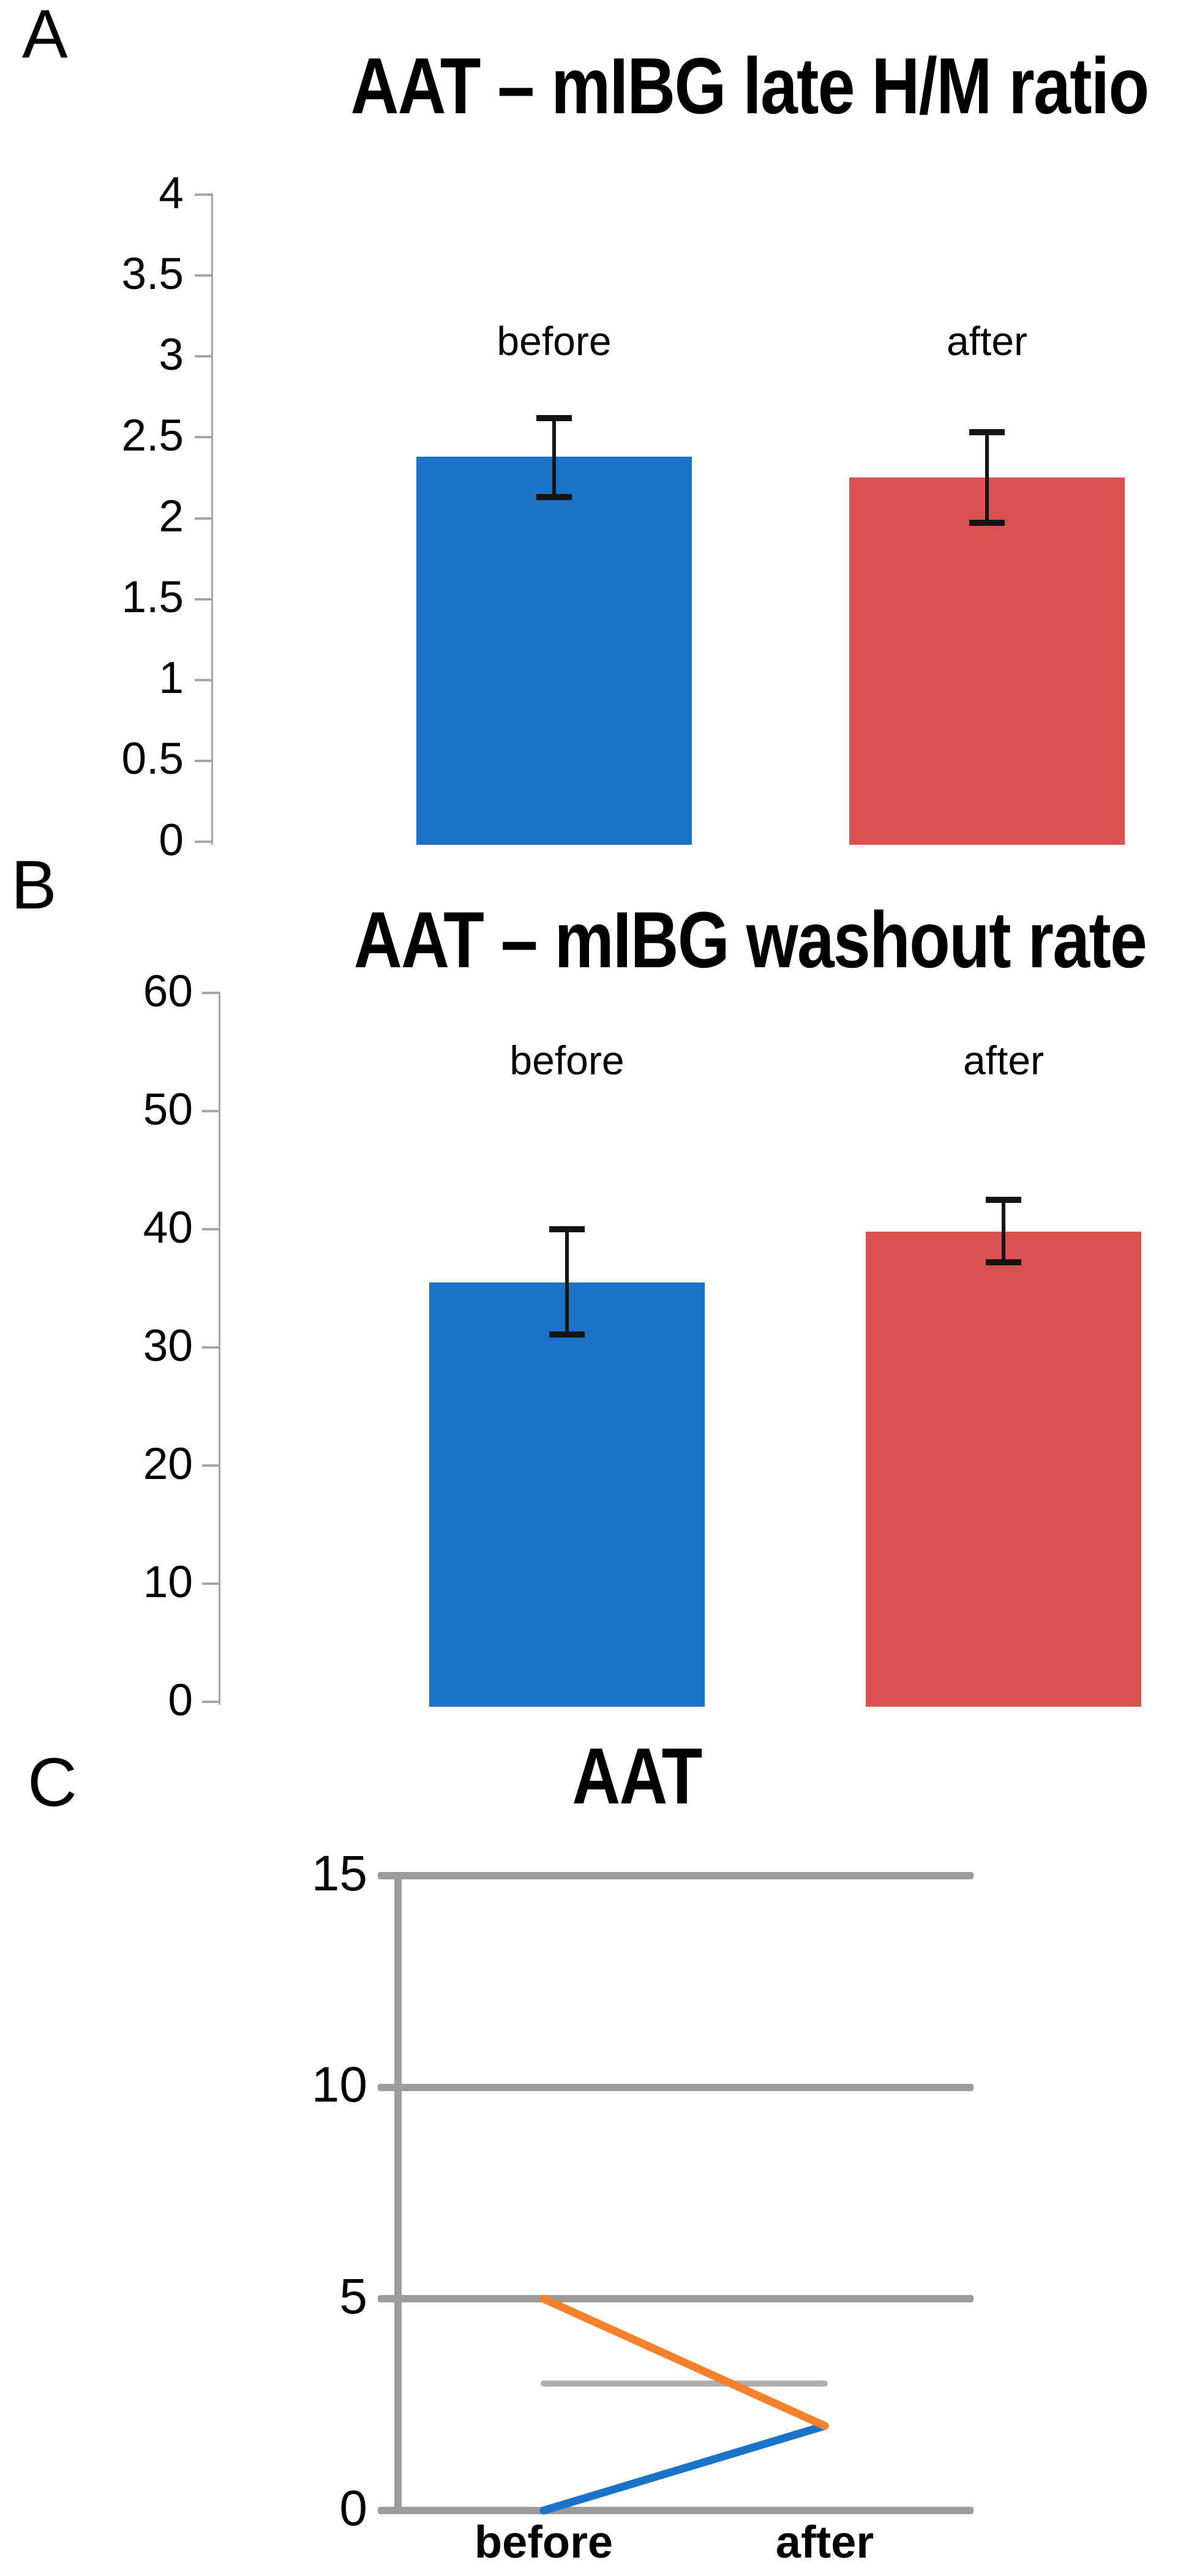  What do you see at coordinates (637, 1776) in the screenshot?
I see `panel-c-title: AAT` at bounding box center [637, 1776].